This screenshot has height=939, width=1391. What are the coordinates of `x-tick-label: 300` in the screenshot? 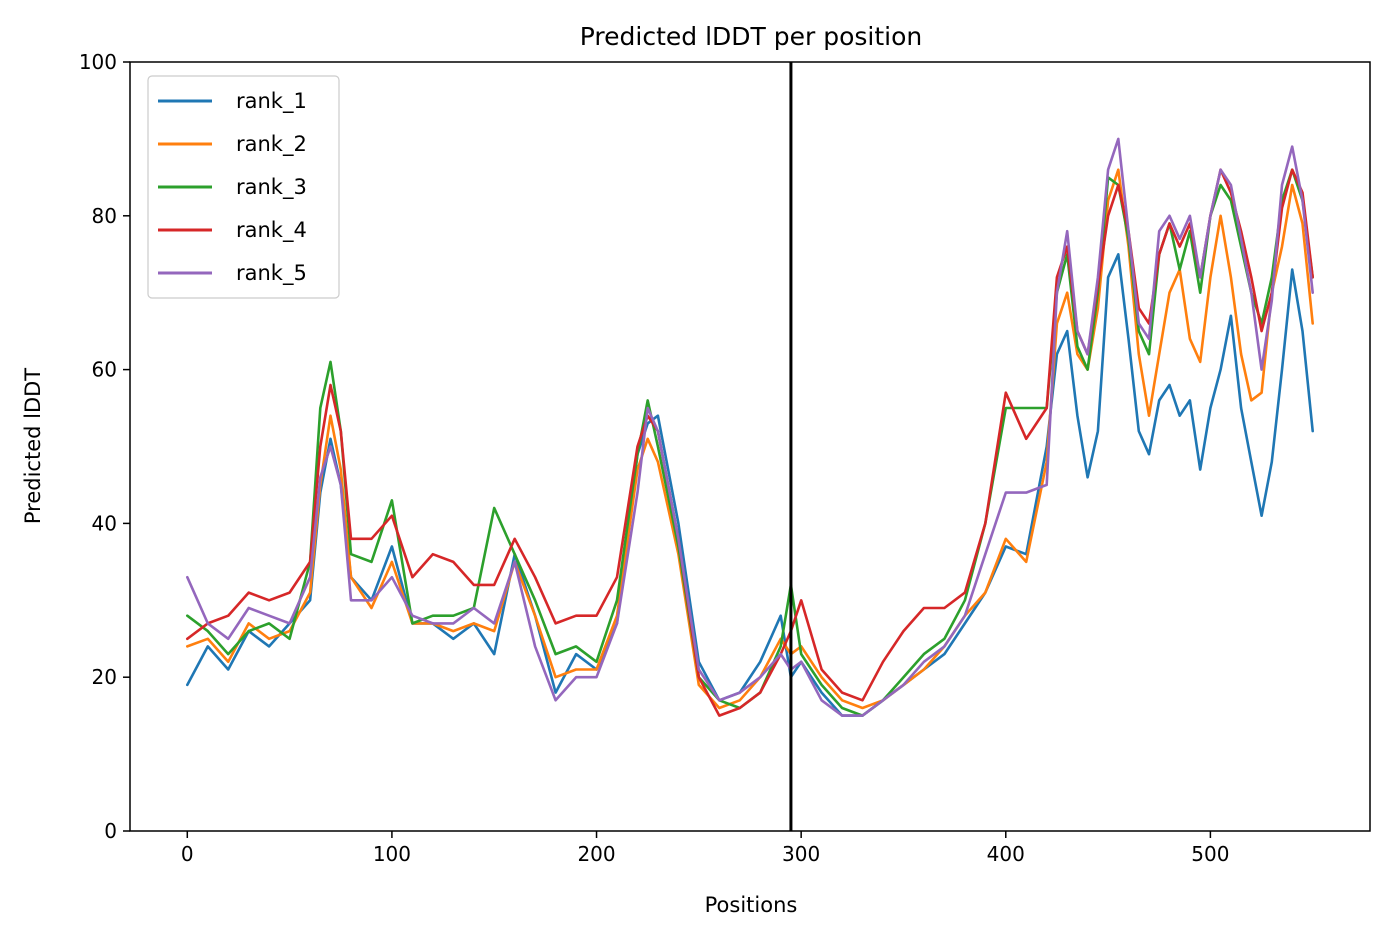 It's located at (801, 854).